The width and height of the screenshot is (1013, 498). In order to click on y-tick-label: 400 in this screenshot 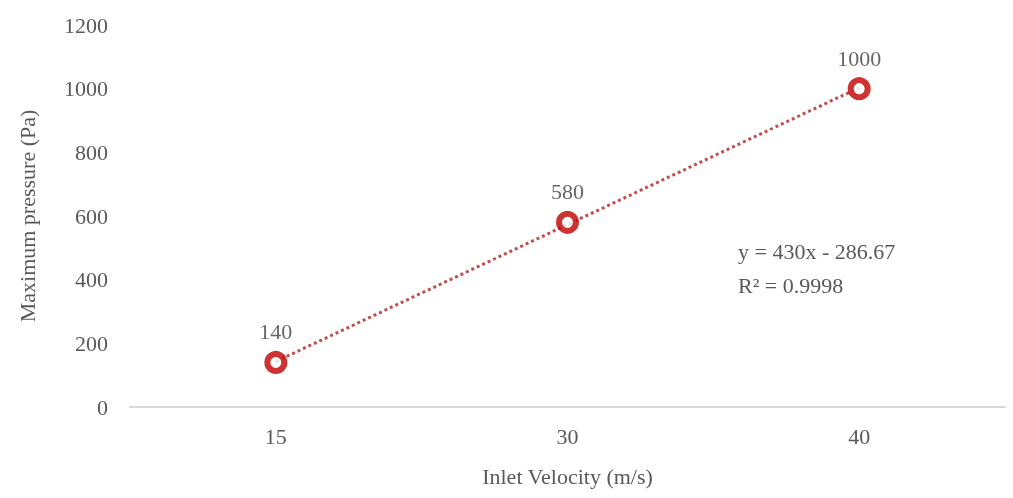, I will do `click(91, 280)`.